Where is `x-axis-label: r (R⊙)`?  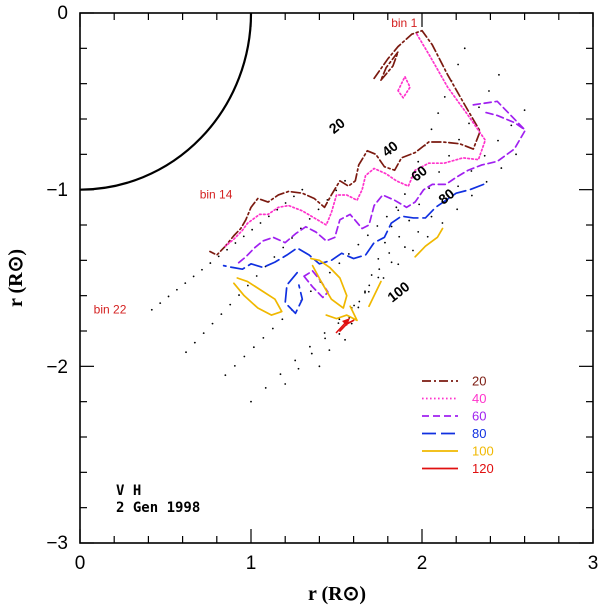
x-axis-label: r (R⊙) is located at coordinates (337, 594).